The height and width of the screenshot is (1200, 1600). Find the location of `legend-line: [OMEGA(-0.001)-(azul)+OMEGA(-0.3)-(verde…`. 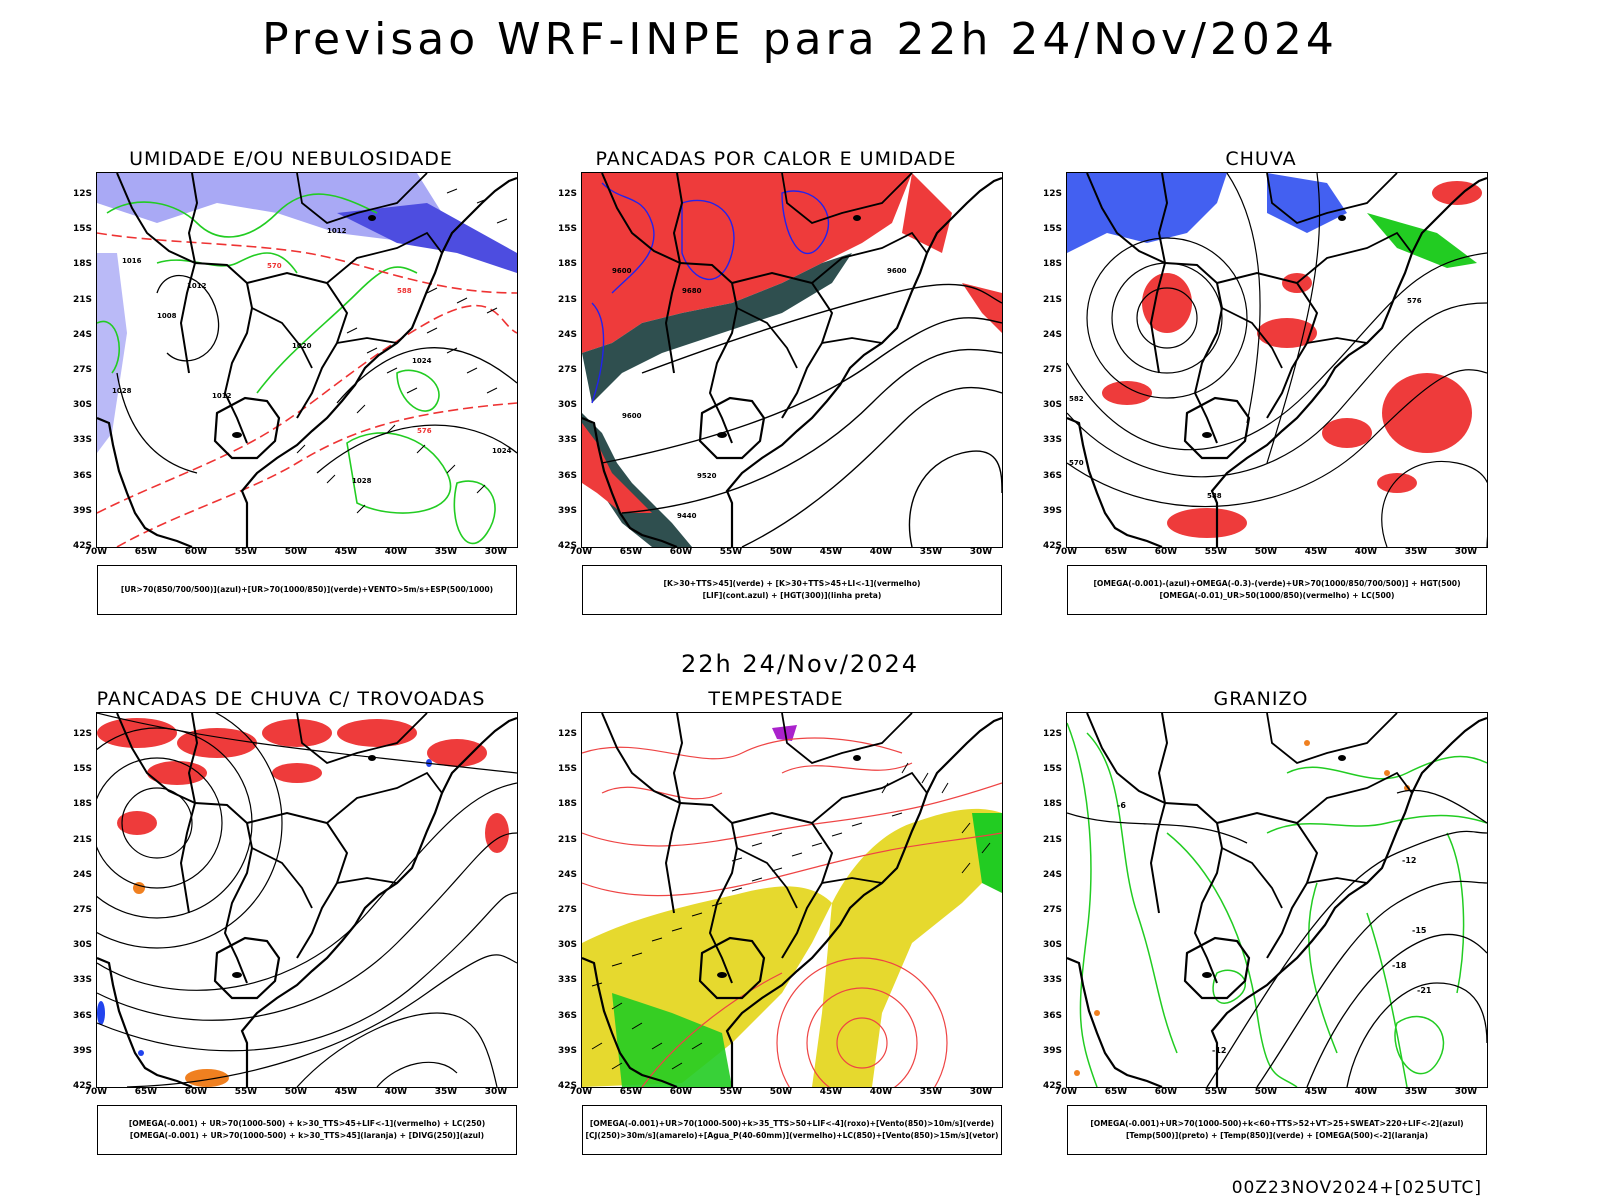

legend-line: [OMEGA(-0.001)-(azul)+OMEGA(-0.3)-(verde… is located at coordinates (1277, 583).